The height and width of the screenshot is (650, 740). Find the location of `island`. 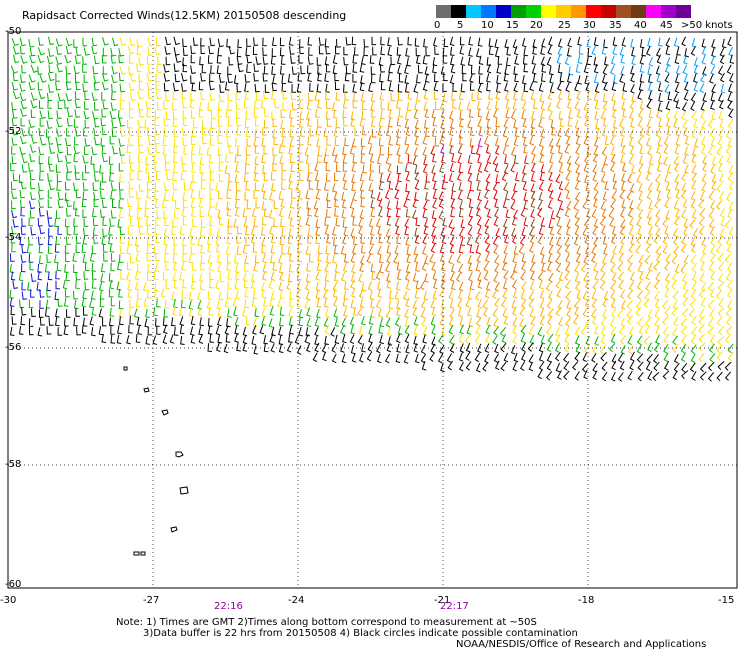

island is located at coordinates (143, 553).